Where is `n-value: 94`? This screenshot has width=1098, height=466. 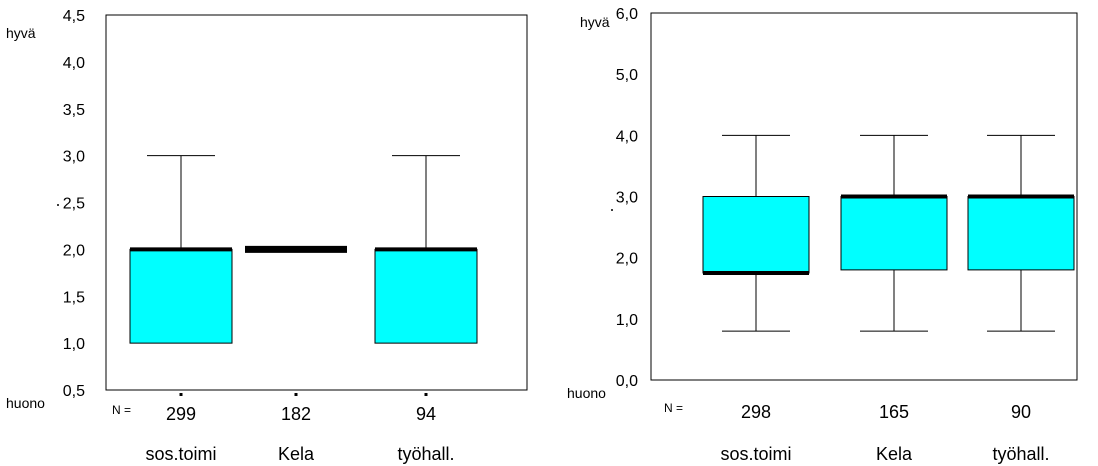 n-value: 94 is located at coordinates (426, 414).